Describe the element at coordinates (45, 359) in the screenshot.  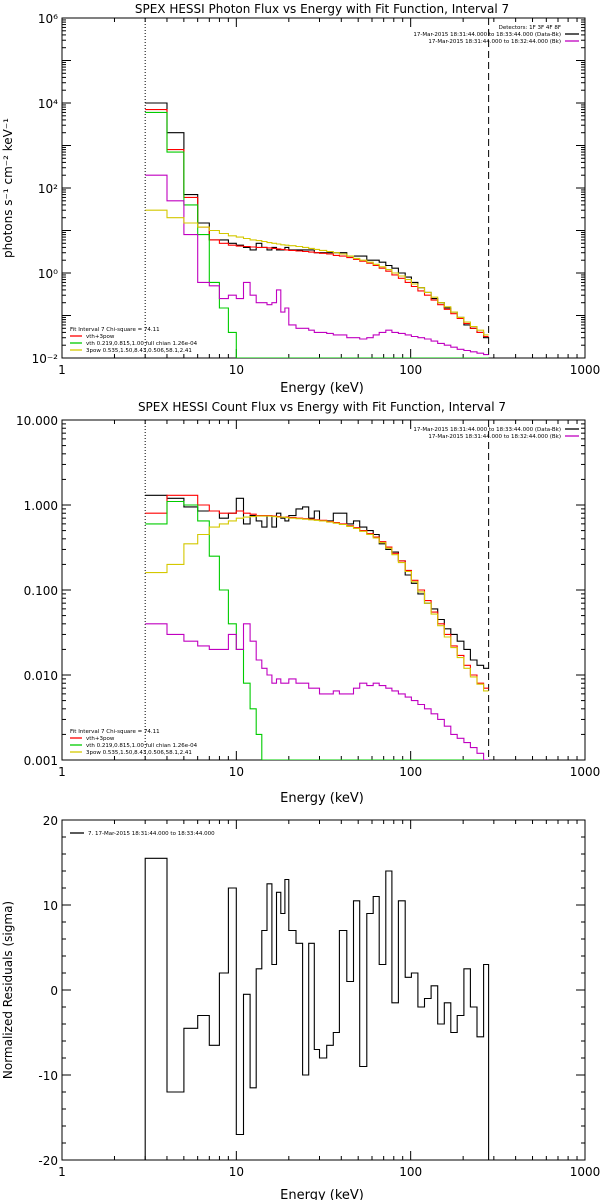
I see `y-tick-label: 10⁻²` at that location.